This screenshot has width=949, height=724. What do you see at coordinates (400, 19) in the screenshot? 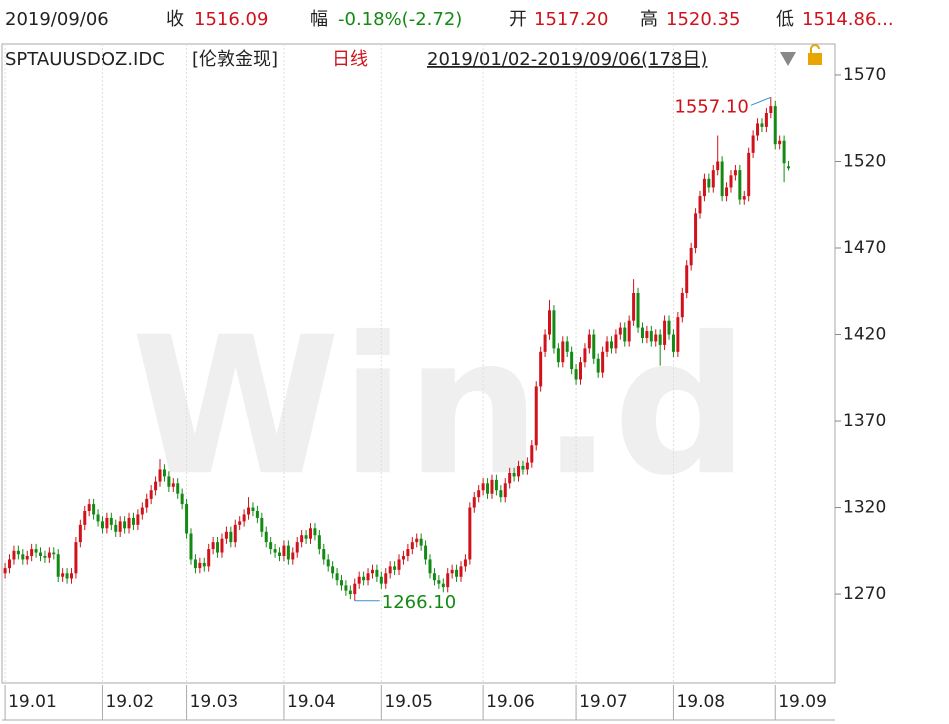
I see `change-value: -0.18%(-2.72)` at bounding box center [400, 19].